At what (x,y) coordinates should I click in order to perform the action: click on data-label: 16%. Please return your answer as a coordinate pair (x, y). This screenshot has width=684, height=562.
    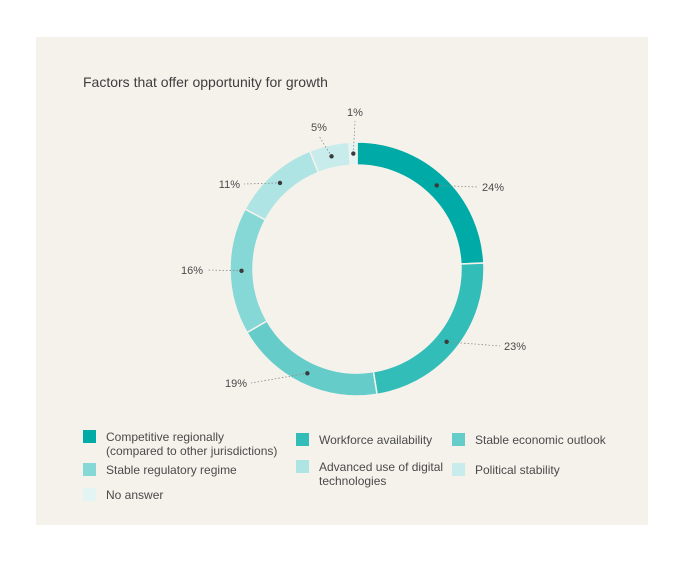
    Looking at the image, I should click on (192, 271).